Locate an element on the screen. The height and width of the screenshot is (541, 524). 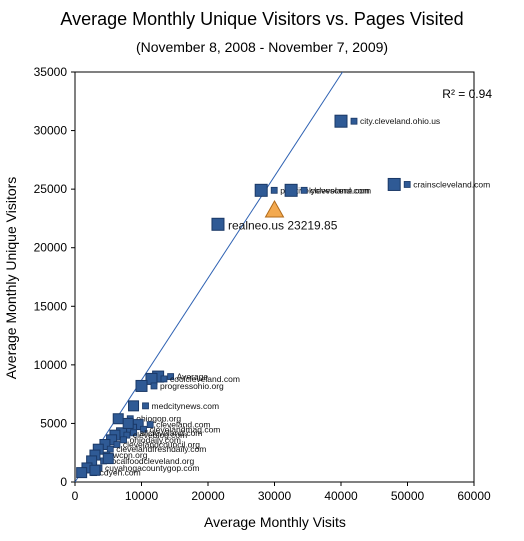
data-label: city.cleveland.ohio.us is located at coordinates (400, 121).